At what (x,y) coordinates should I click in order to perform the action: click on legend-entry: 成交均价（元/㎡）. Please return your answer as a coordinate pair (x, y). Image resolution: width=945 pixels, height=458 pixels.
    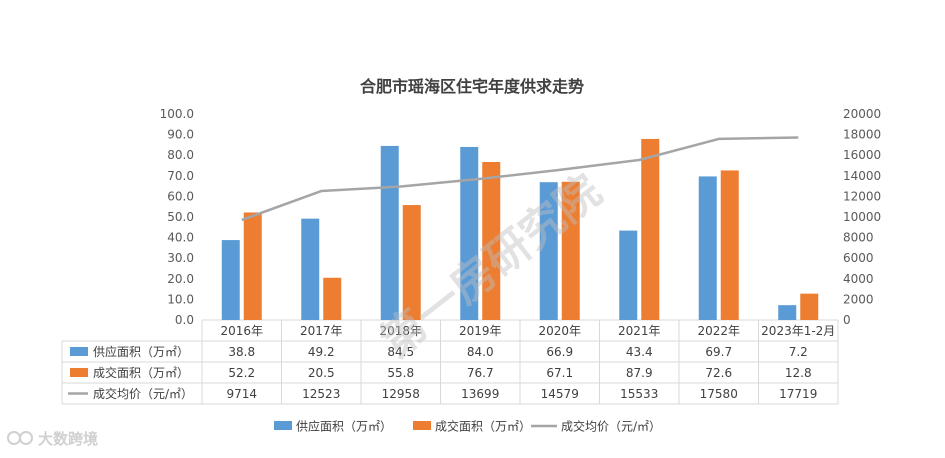
    Looking at the image, I should click on (611, 426).